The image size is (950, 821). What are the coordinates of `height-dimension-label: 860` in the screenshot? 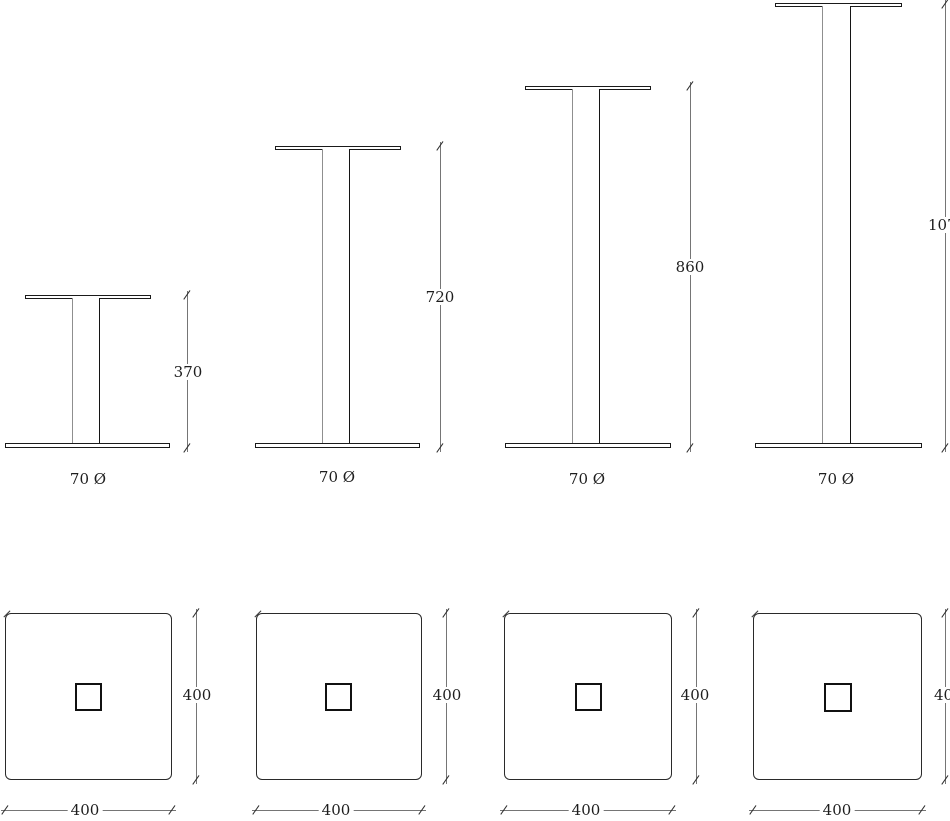 It's located at (690, 267).